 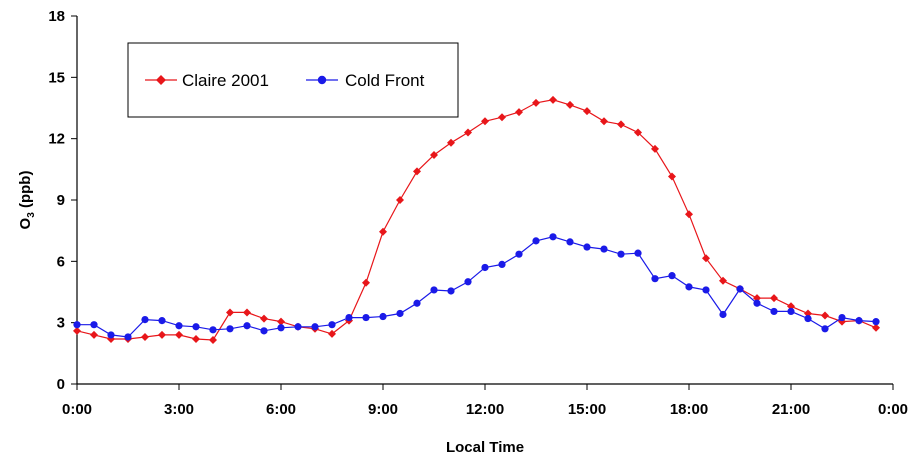 What do you see at coordinates (61, 261) in the screenshot?
I see `y-tick-label: 6` at bounding box center [61, 261].